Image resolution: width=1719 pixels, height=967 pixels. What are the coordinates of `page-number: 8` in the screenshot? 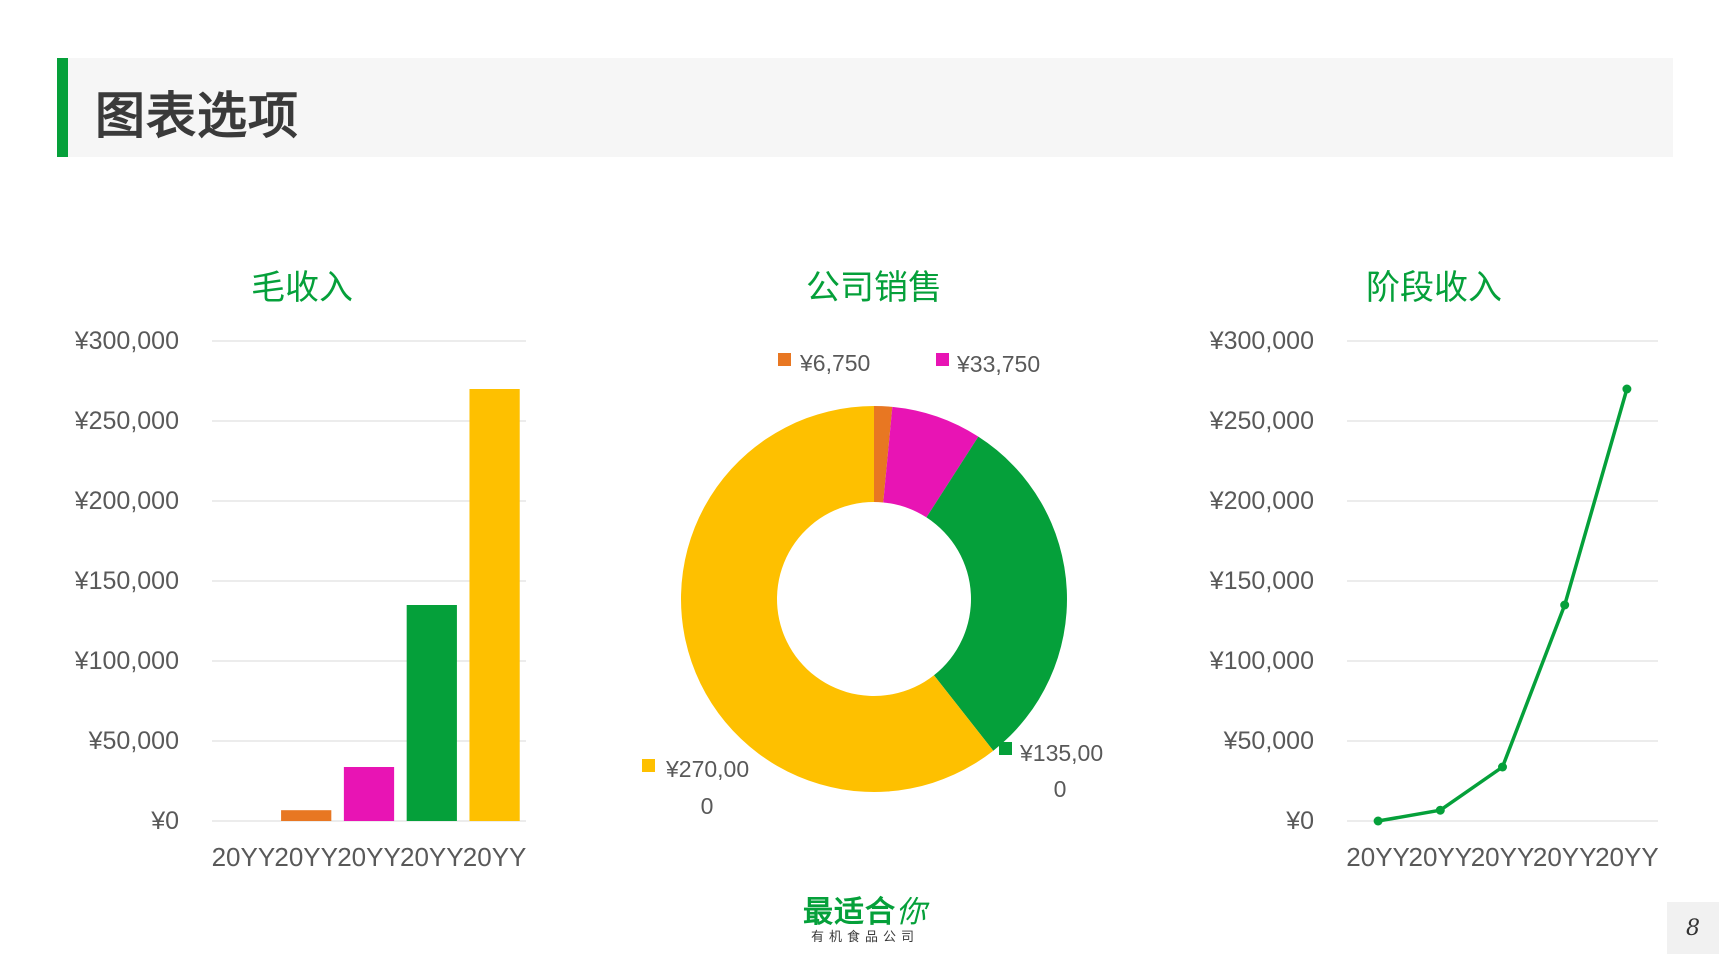 It's located at (1693, 928).